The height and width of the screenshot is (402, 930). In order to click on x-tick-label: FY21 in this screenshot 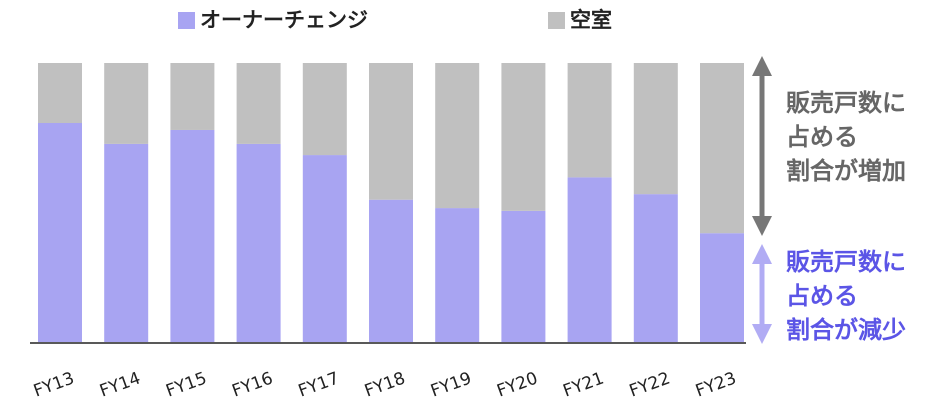, I will do `click(584, 384)`.